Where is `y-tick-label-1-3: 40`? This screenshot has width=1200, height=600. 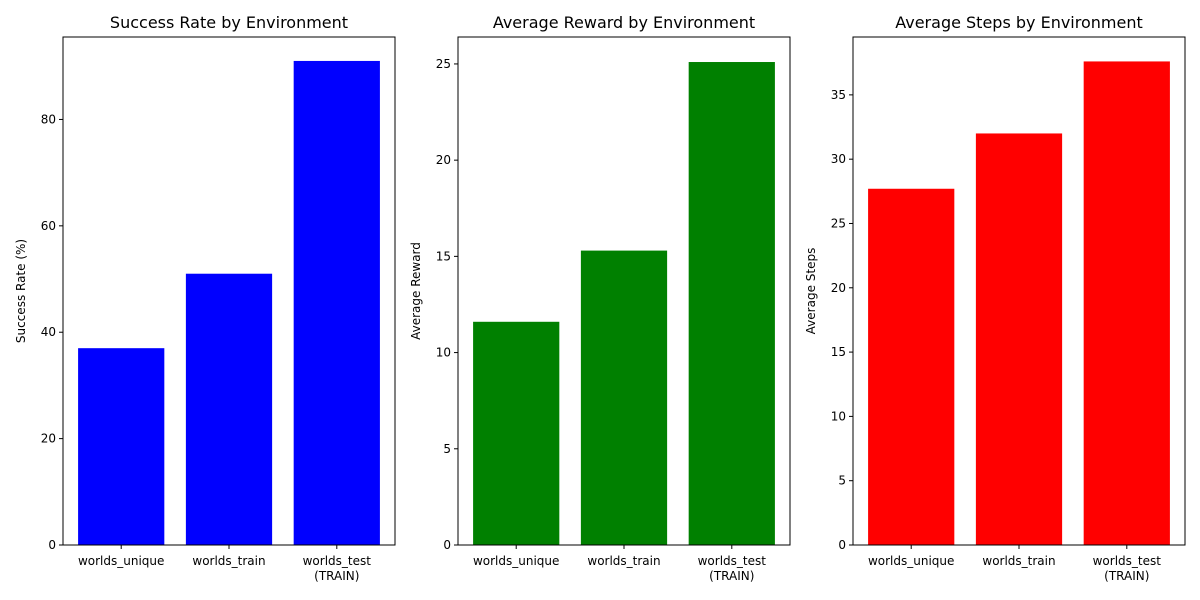 y-tick-label-1-3: 40 is located at coordinates (48, 332).